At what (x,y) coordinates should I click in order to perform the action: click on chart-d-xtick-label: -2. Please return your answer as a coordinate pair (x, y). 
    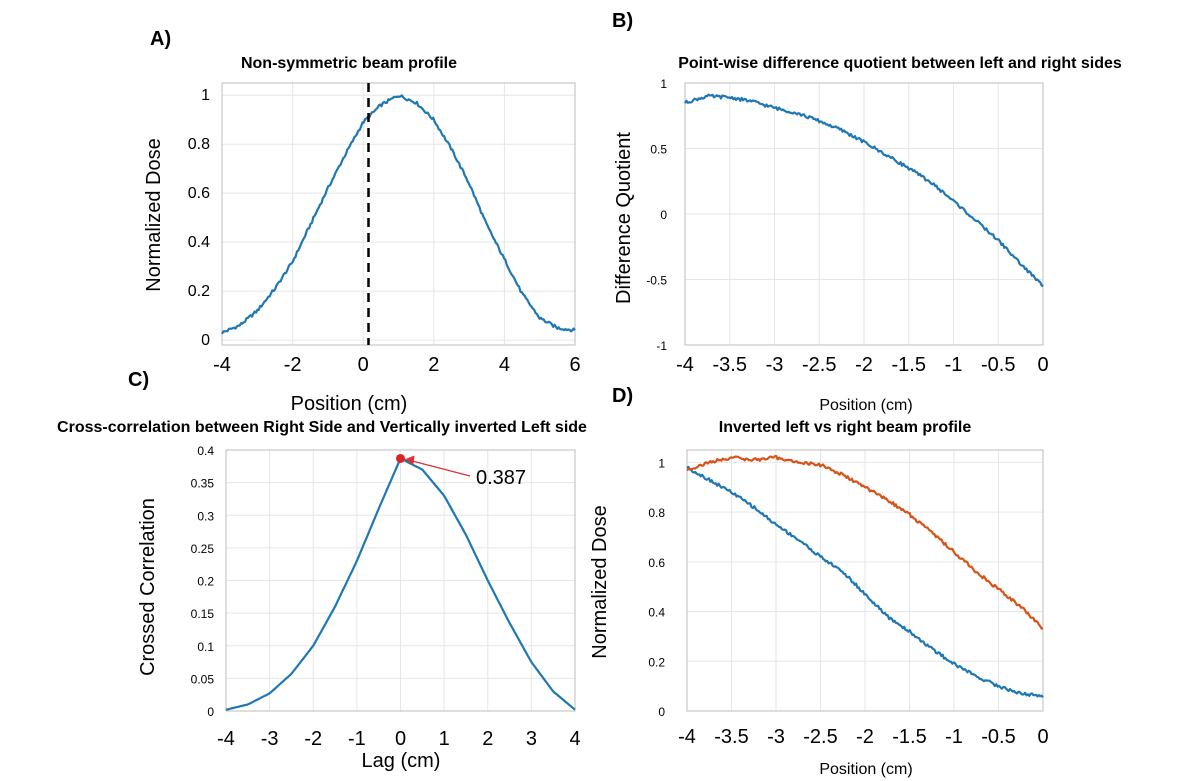
    Looking at the image, I should click on (865, 737).